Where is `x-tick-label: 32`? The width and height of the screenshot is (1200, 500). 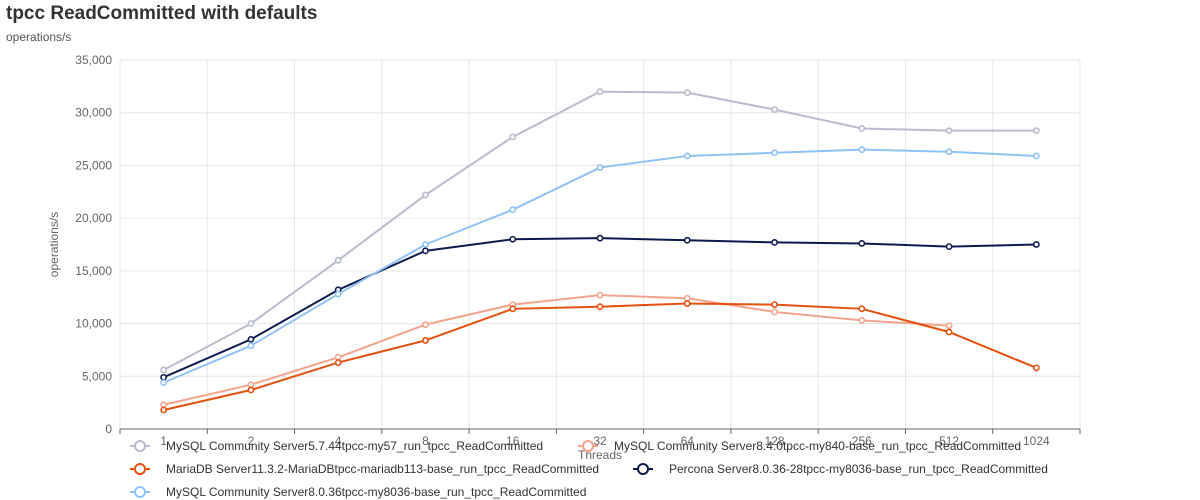
x-tick-label: 32 is located at coordinates (600, 441).